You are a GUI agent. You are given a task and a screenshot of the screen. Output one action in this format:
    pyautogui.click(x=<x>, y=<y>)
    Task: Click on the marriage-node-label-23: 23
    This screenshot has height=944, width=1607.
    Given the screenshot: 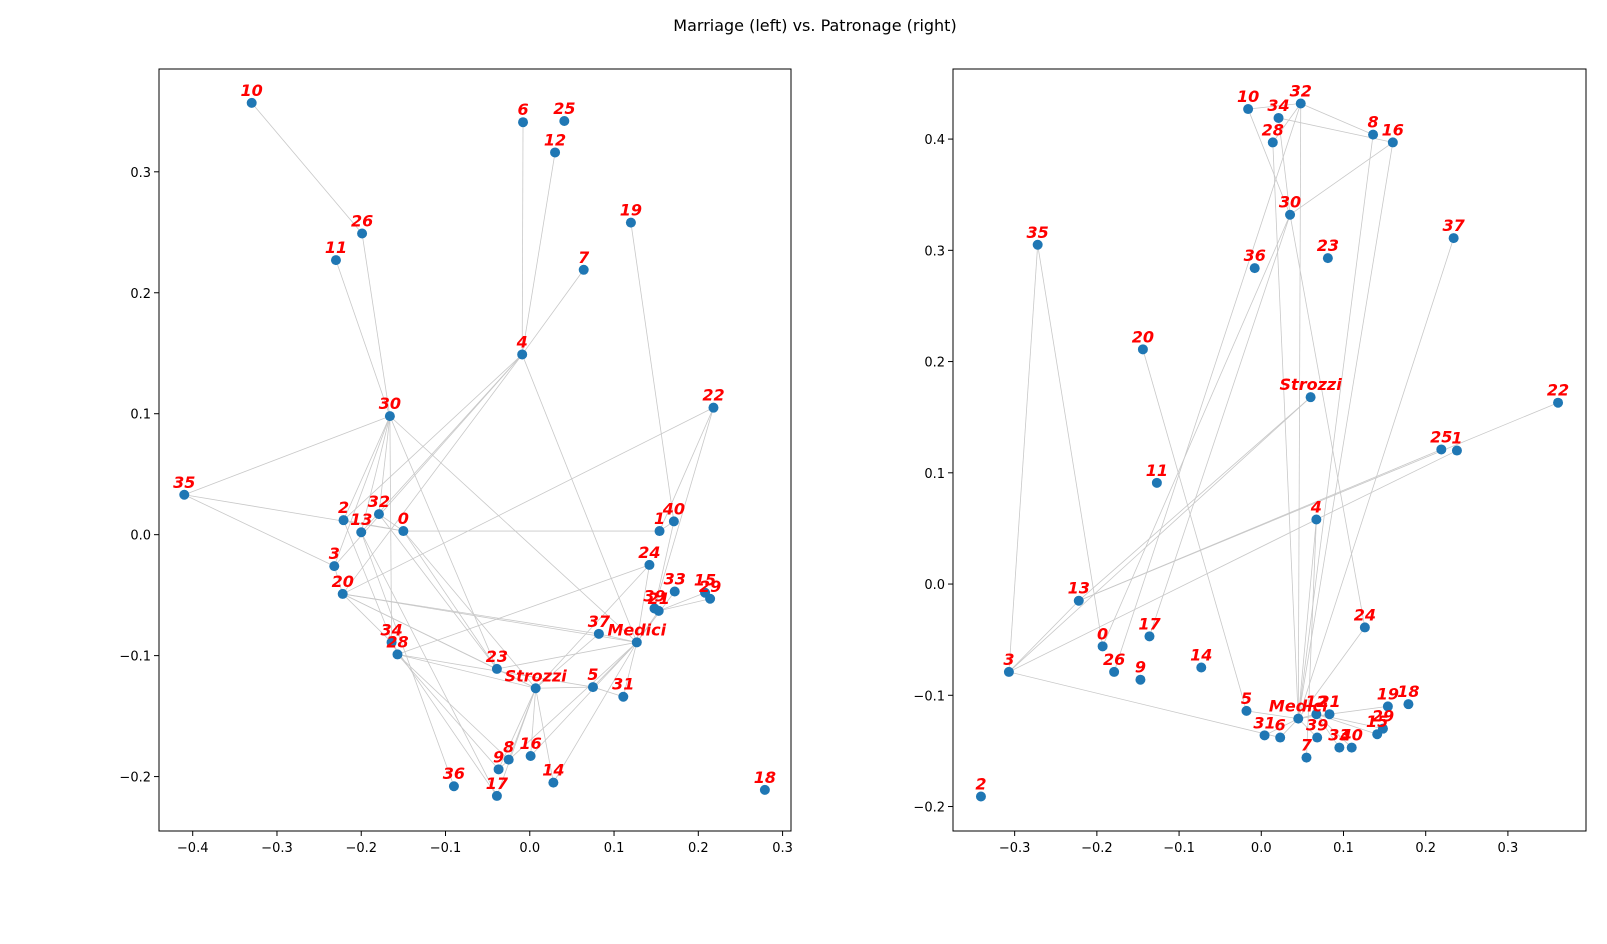 What is the action you would take?
    pyautogui.click(x=497, y=656)
    